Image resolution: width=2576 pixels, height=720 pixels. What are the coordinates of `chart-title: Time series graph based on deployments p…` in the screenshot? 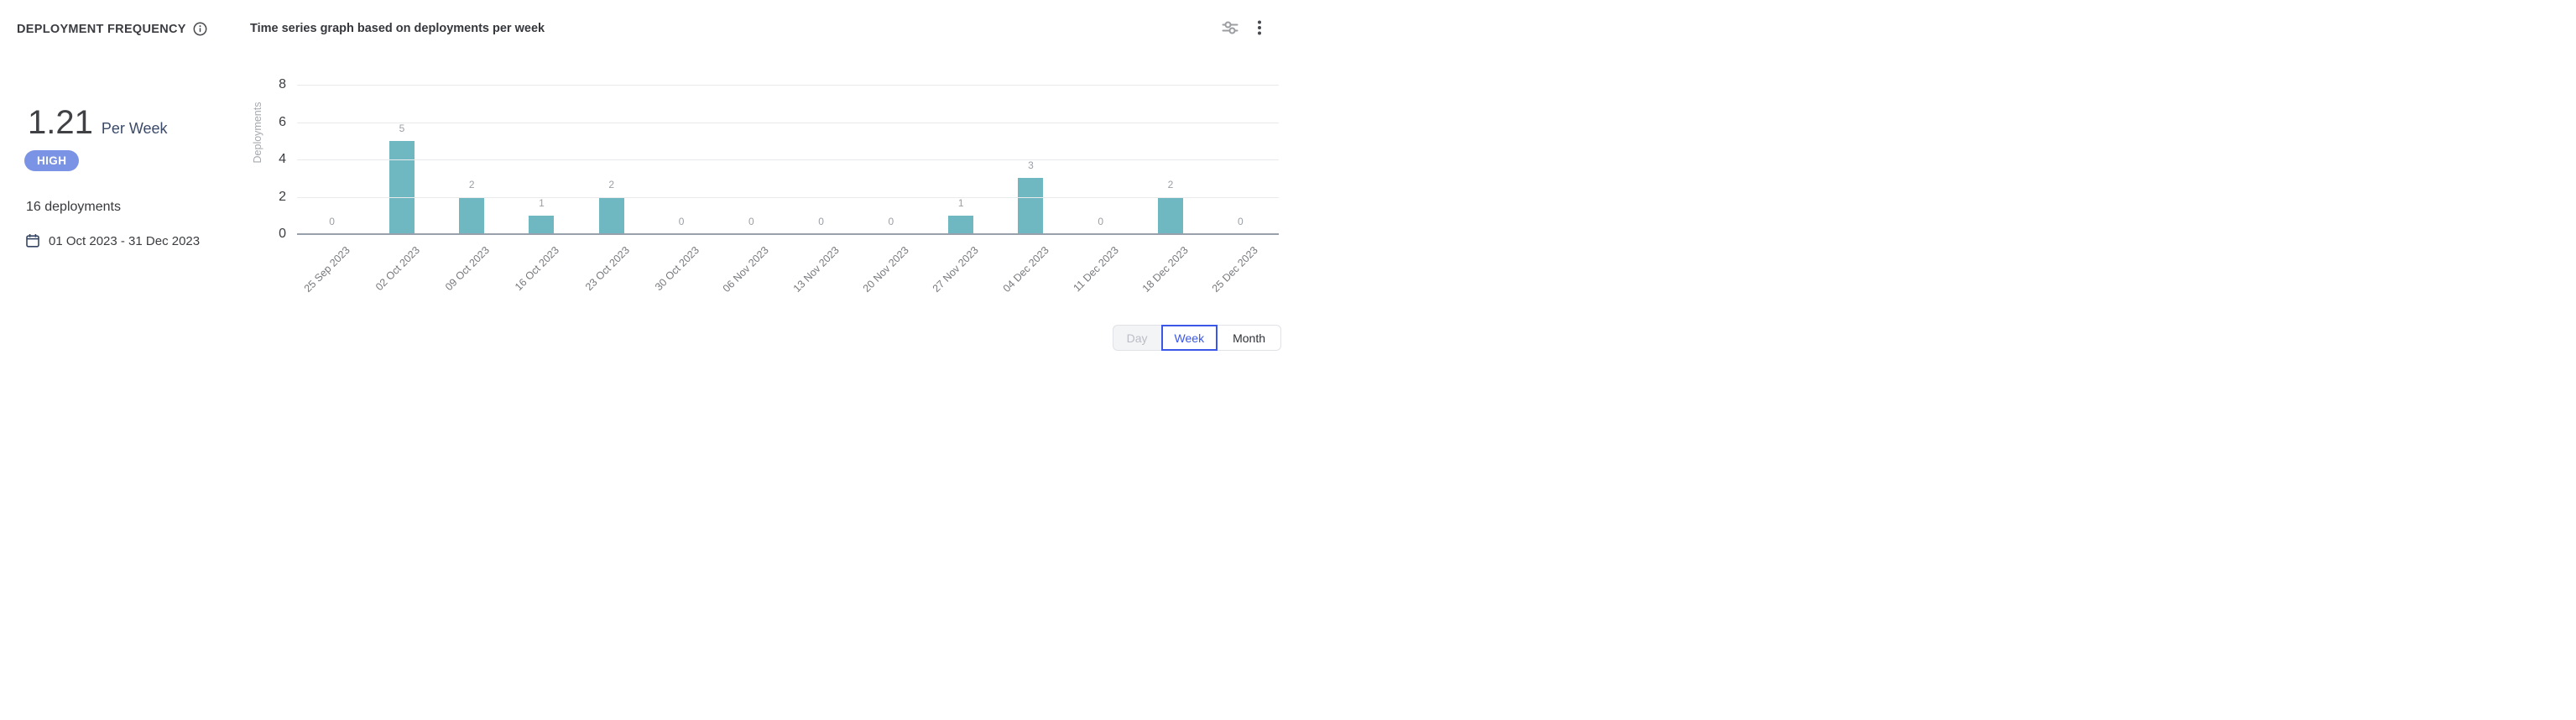 It's located at (397, 28).